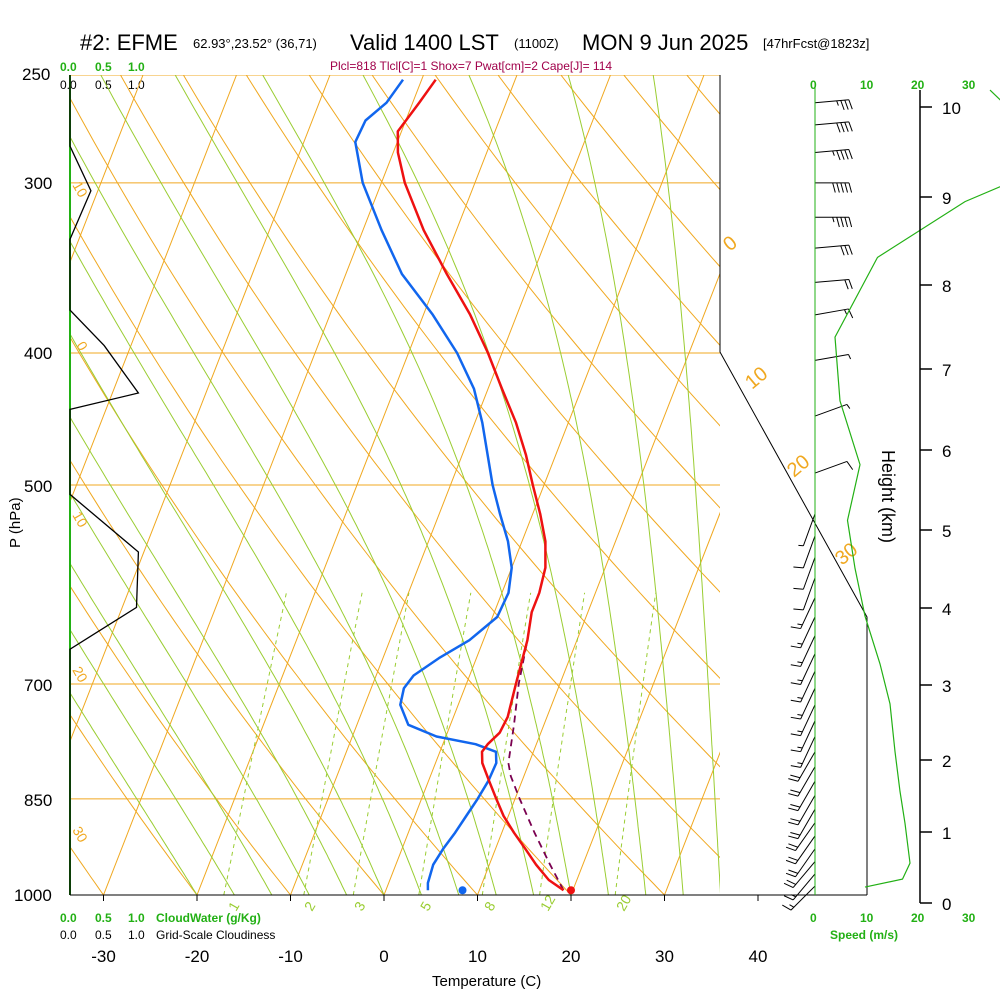 The image size is (1000, 1000). What do you see at coordinates (756, 378) in the screenshot?
I see `moist-adiabat-label: 10` at bounding box center [756, 378].